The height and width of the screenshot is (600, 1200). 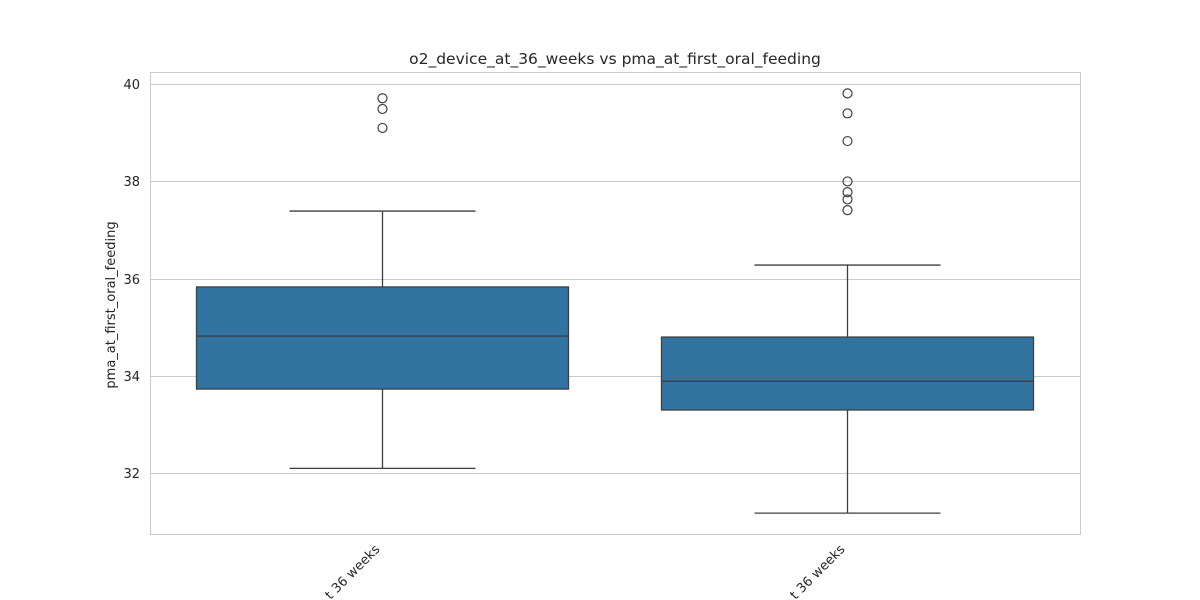 What do you see at coordinates (131, 377) in the screenshot?
I see `y-tick-label: 34` at bounding box center [131, 377].